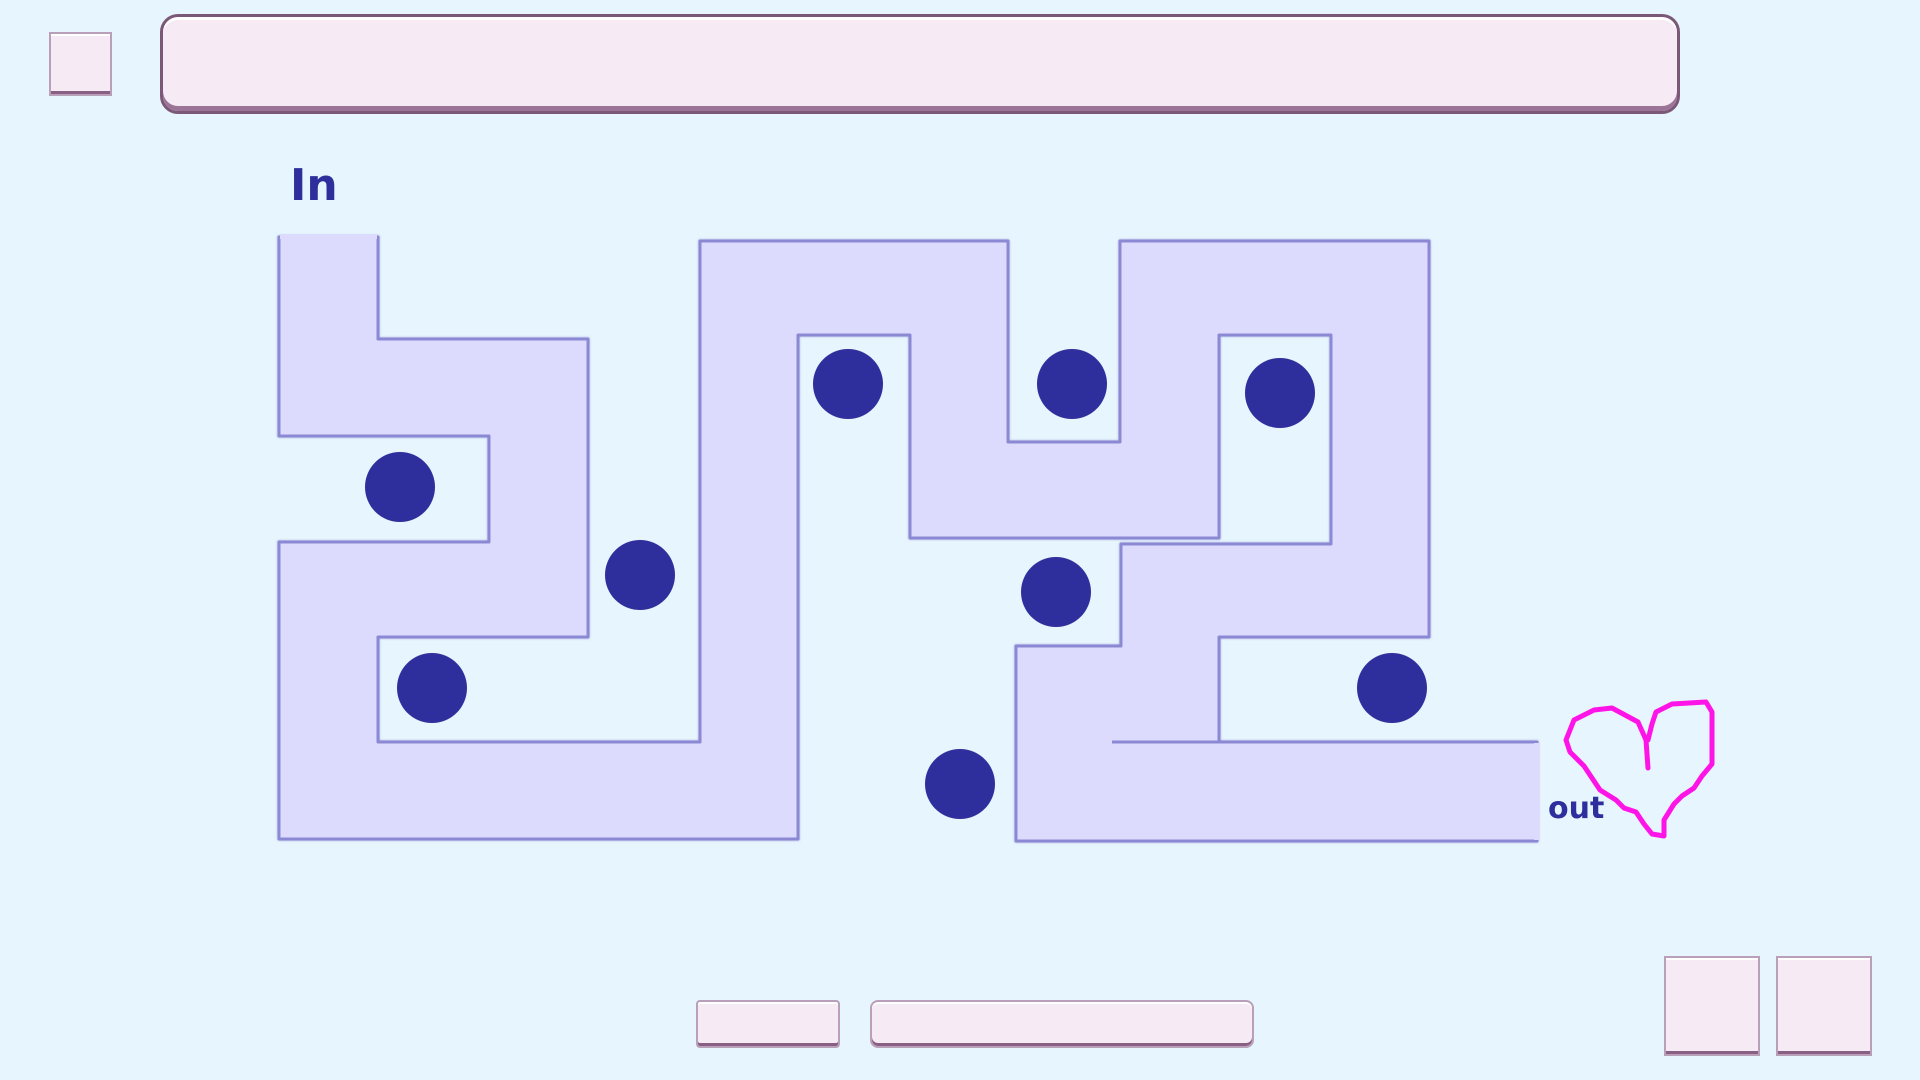  I want to click on maze-exit, so click(1537, 791).